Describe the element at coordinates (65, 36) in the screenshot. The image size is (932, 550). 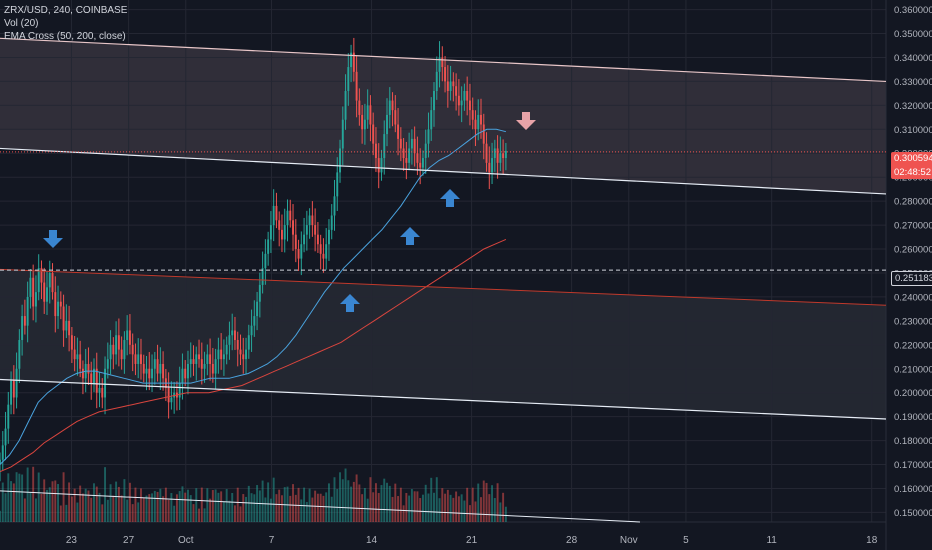
I see `legend-ema-cross: EMA Cross (50, 200, close)` at that location.